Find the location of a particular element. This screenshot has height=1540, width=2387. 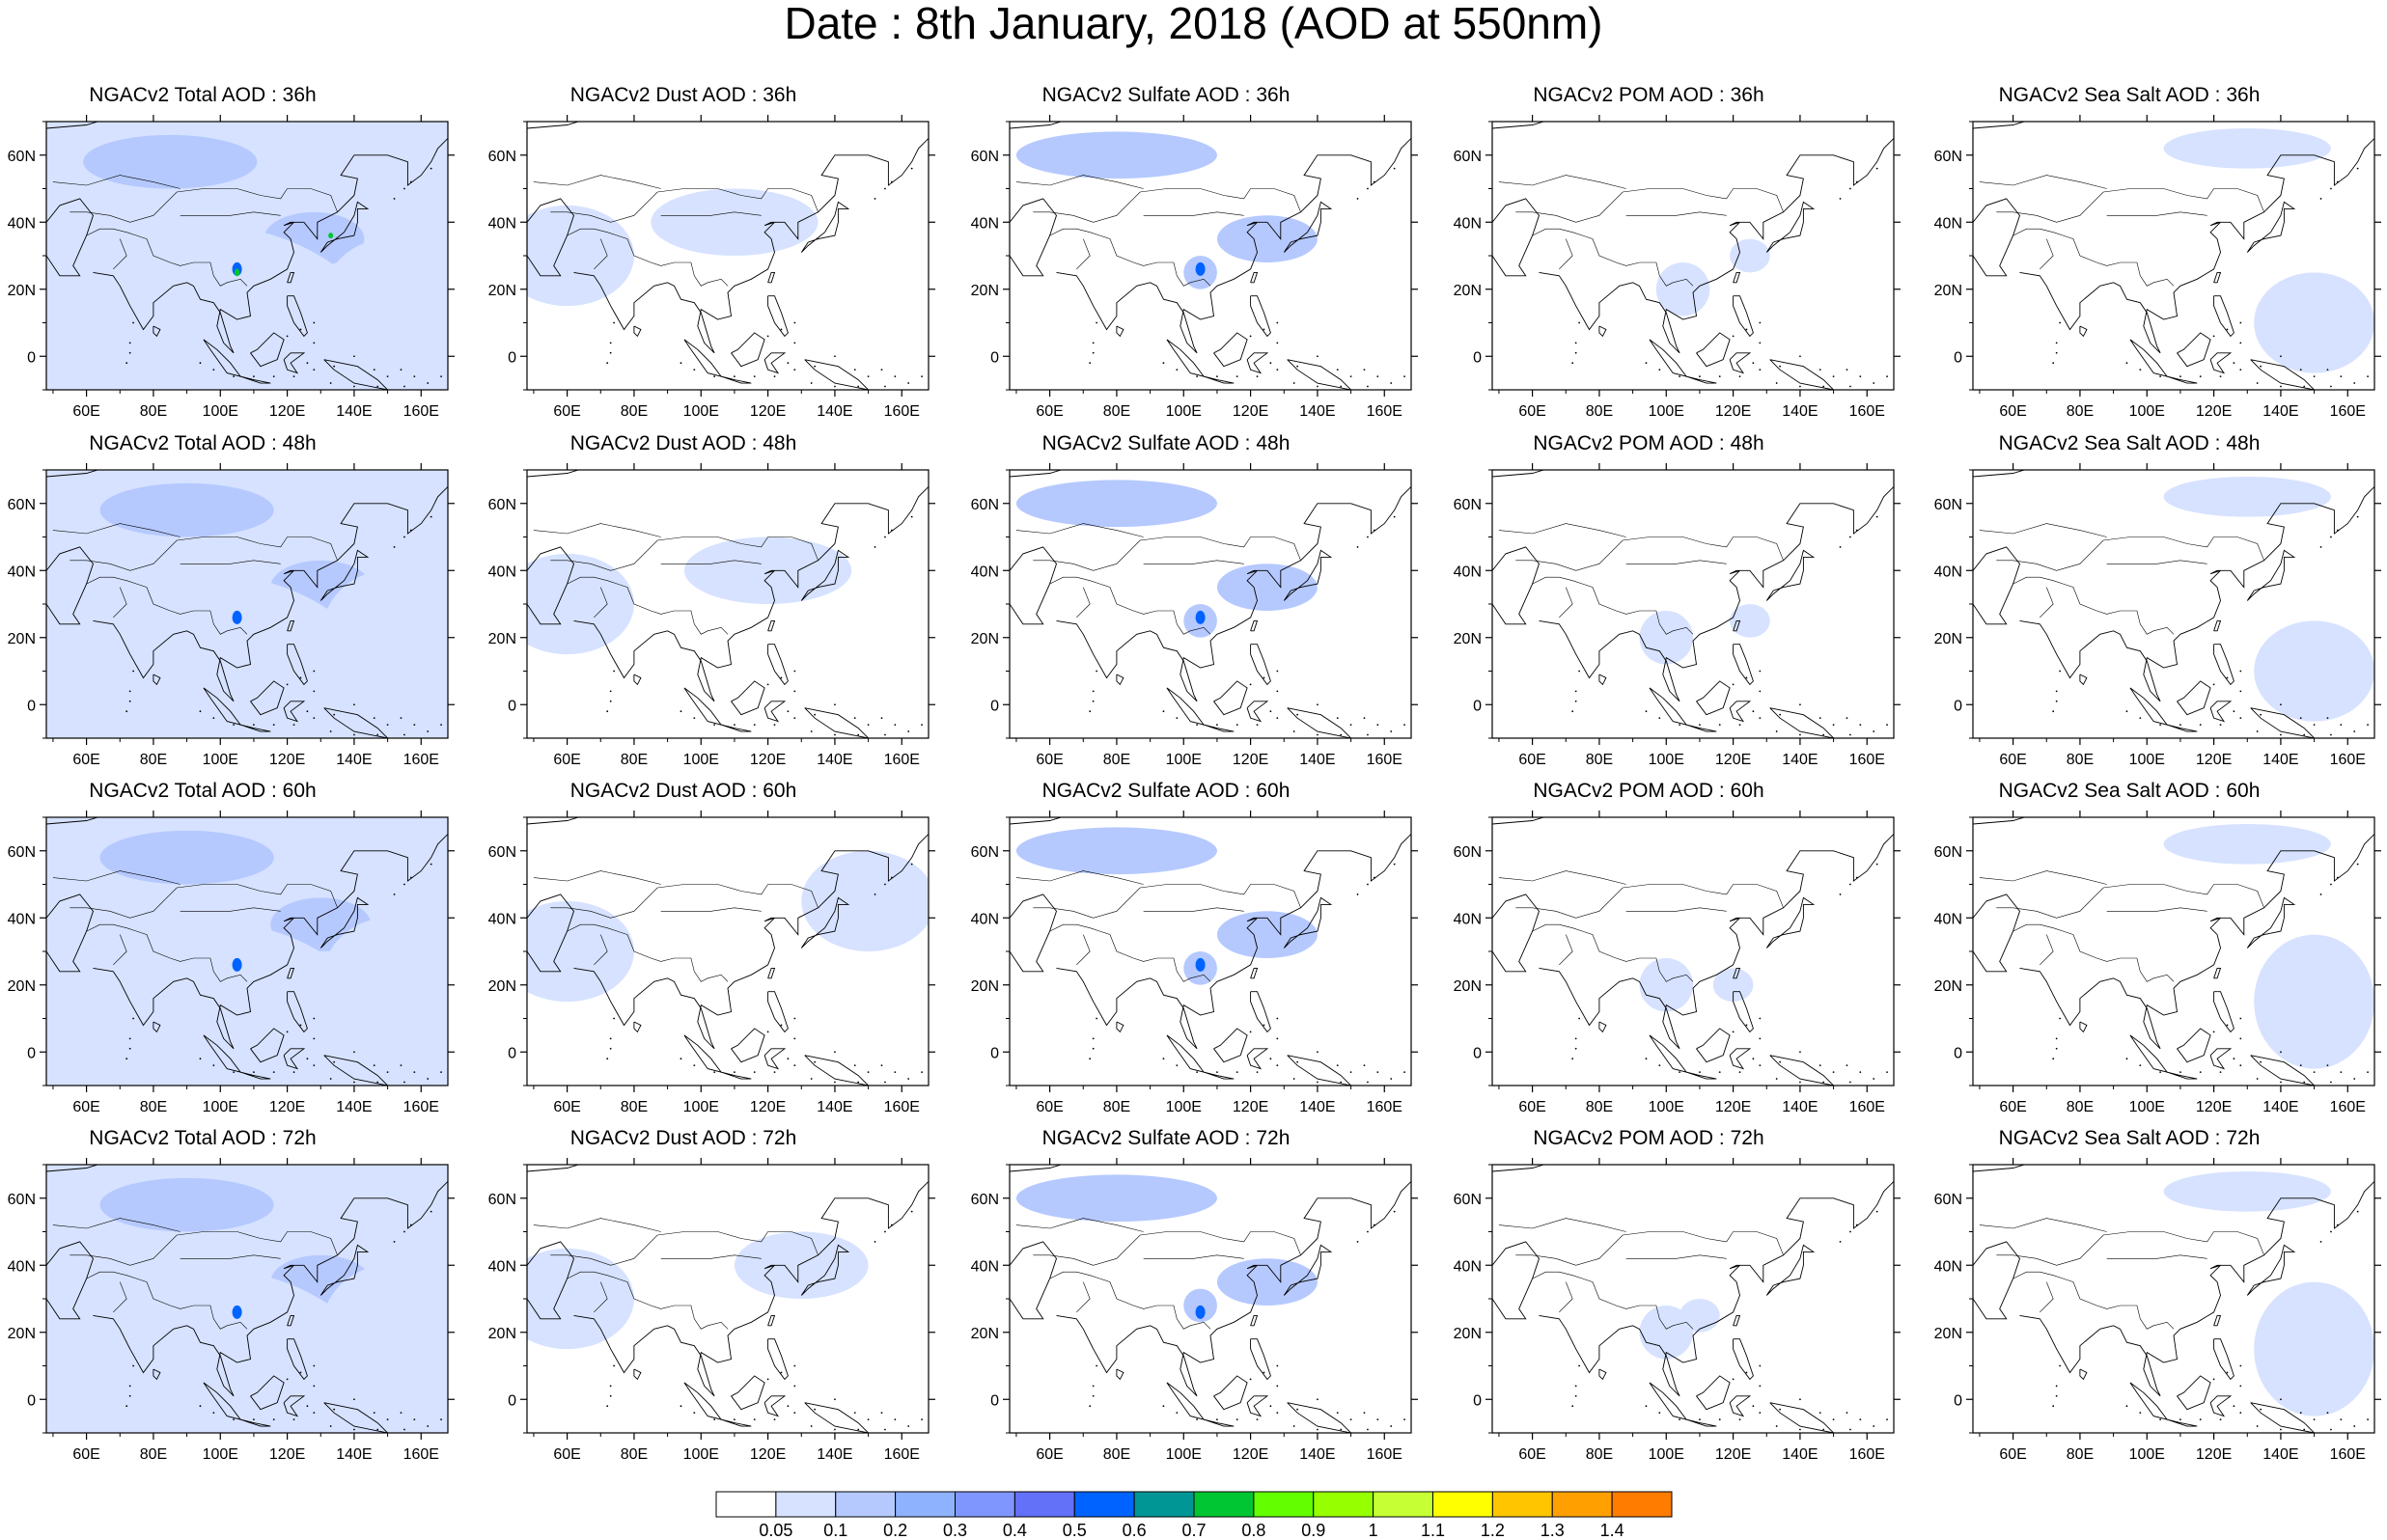

map-svg: 60E 80E 100E 120E 140E 160E 60N 40N 20N 0 is located at coordinates (231, 963).